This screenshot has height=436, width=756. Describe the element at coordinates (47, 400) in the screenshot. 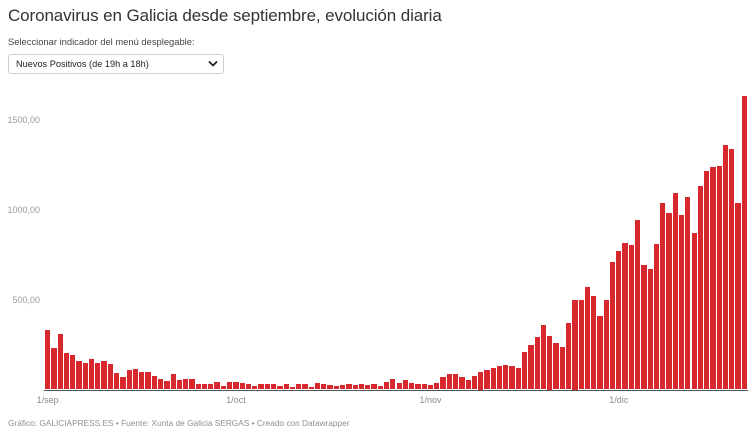

I see `x-tick-label: 1/sep` at that location.